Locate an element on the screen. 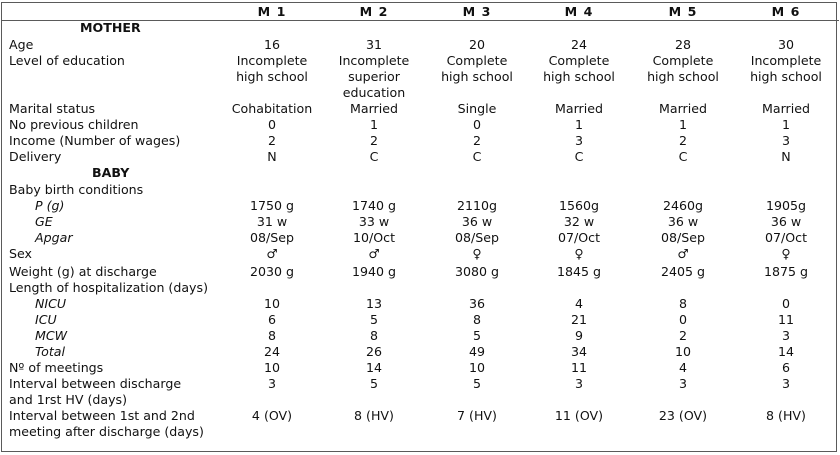 The width and height of the screenshot is (840, 455). table-cell: 49 is located at coordinates (477, 351).